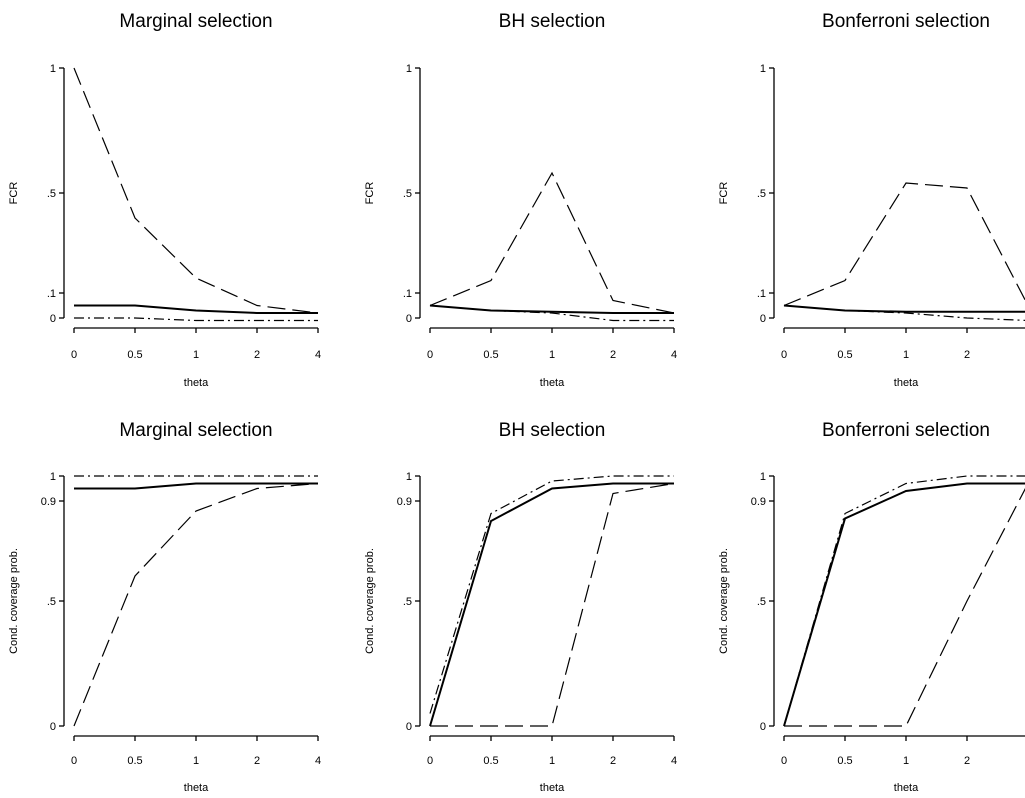  I want to click on panel-2: BH selection 0 .1 .5 1 0 0.5 1 2 4 theta FCR, so click(520, 200).